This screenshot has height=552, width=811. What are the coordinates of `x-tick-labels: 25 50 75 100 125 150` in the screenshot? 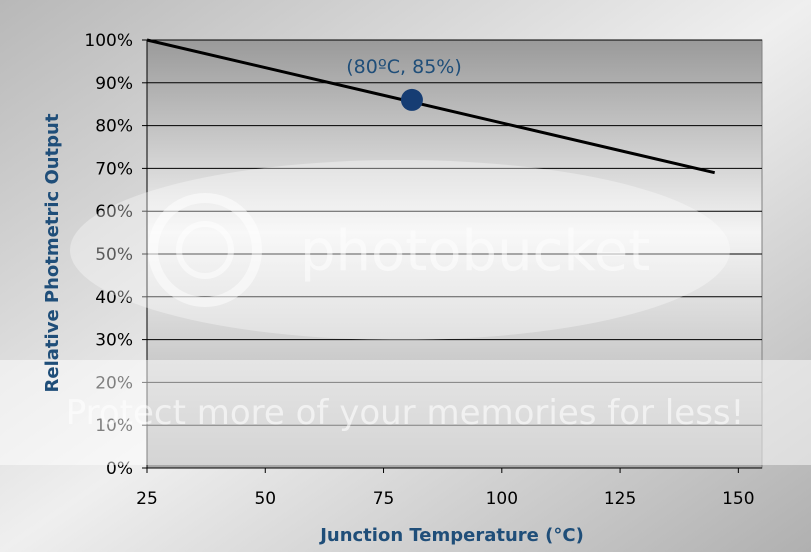 It's located at (445, 499).